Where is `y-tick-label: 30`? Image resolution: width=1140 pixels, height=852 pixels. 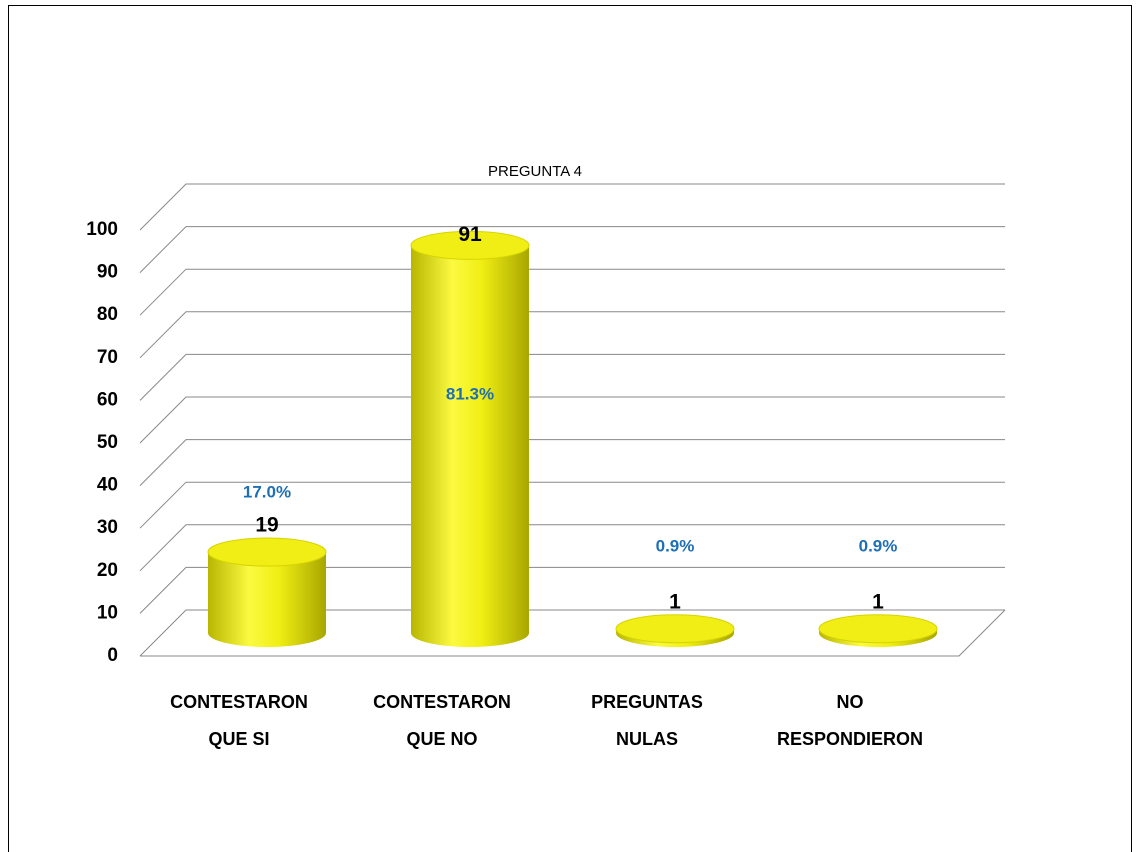
y-tick-label: 30 is located at coordinates (107, 527).